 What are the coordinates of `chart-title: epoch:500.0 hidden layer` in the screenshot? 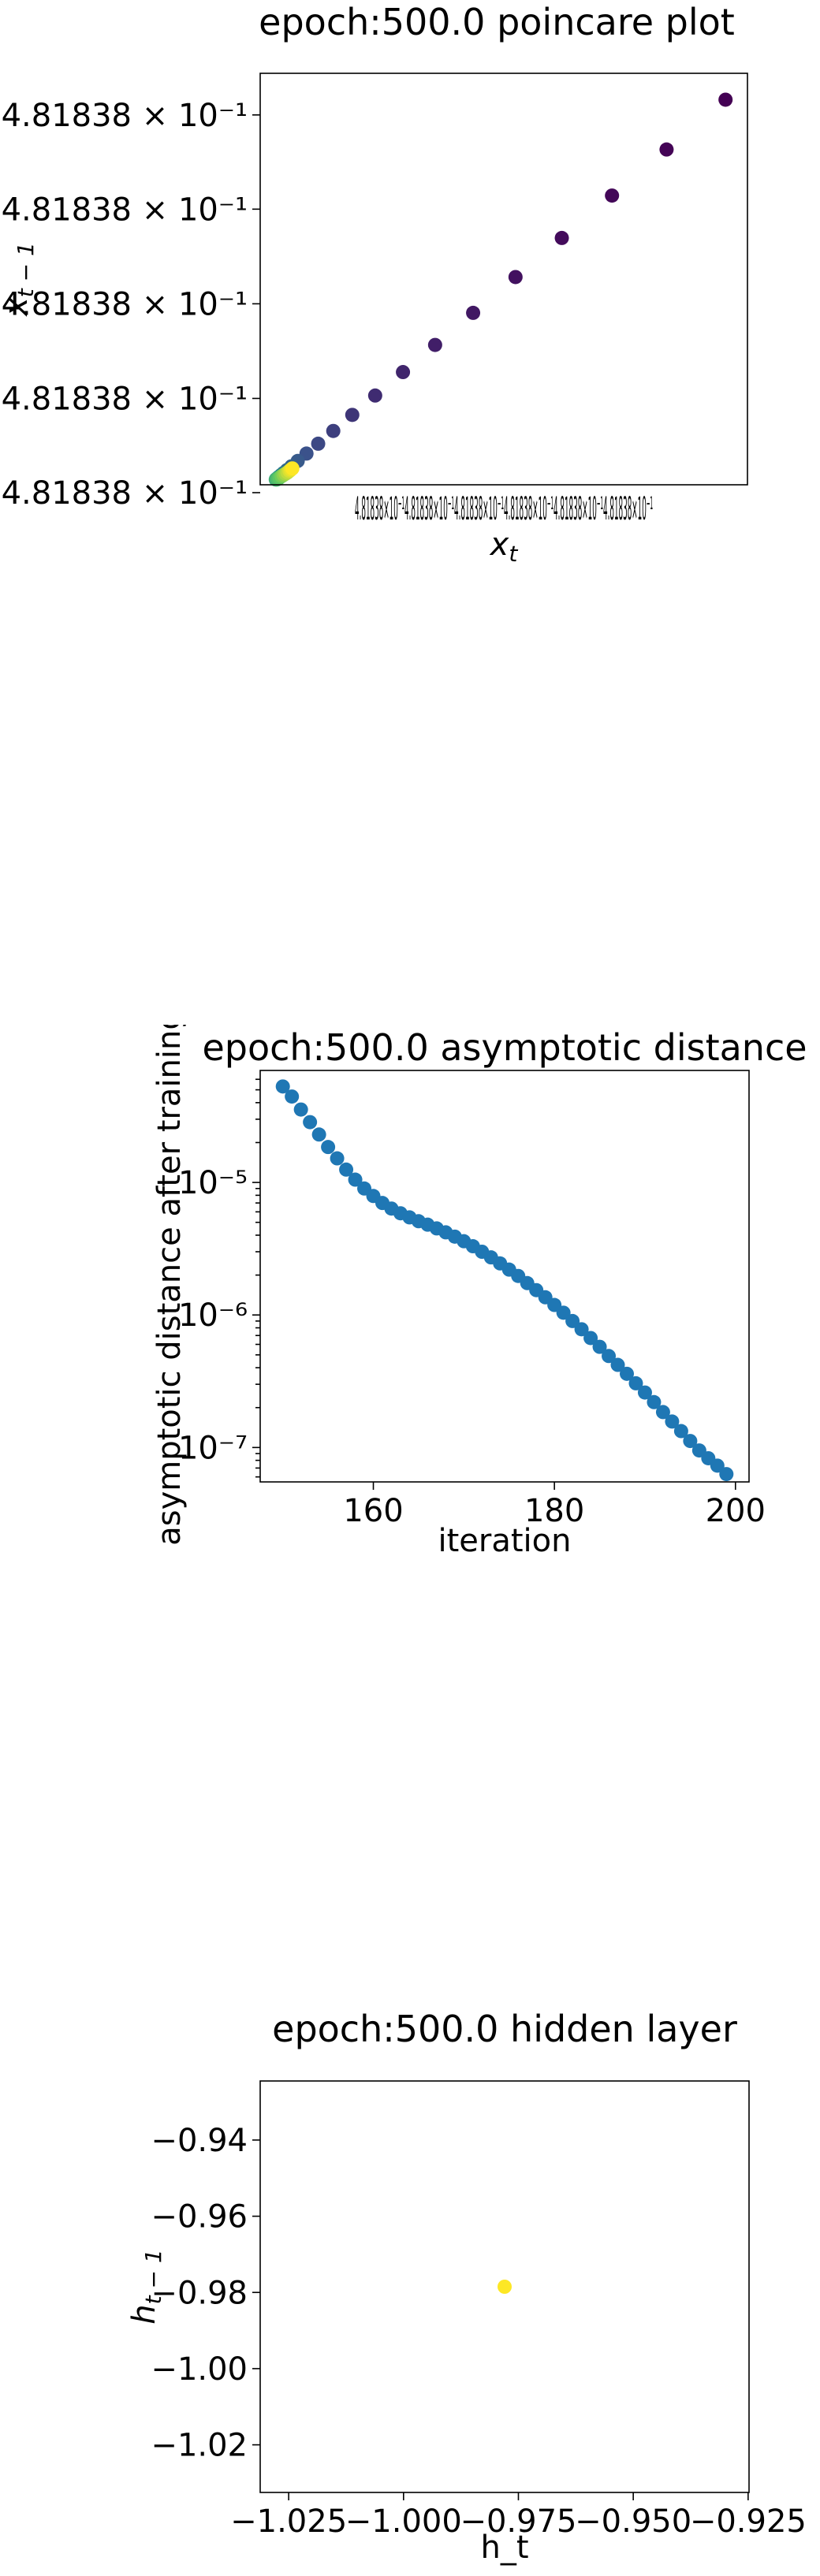 It's located at (504, 2029).